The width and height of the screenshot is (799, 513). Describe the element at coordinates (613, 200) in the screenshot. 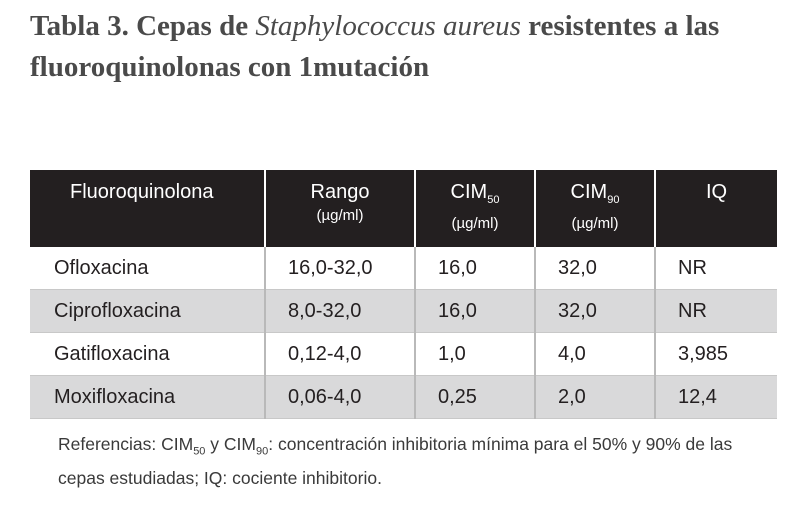

I see `header-subscript: 90` at that location.